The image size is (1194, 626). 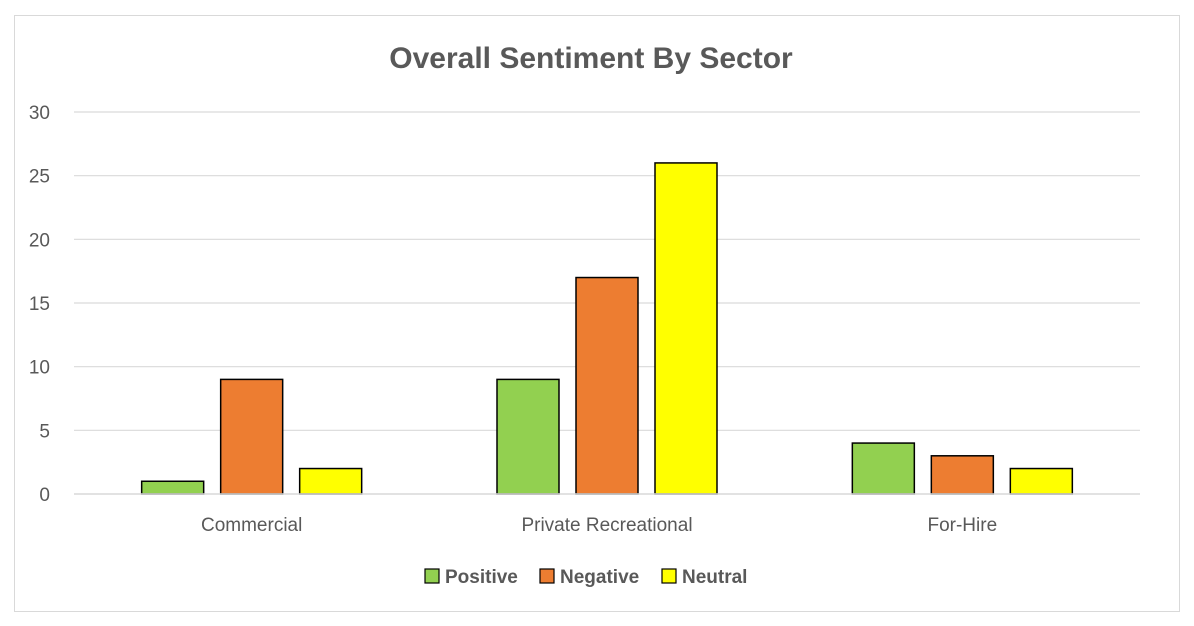 What do you see at coordinates (607, 385) in the screenshot?
I see `bar-negative-private-recreational` at bounding box center [607, 385].